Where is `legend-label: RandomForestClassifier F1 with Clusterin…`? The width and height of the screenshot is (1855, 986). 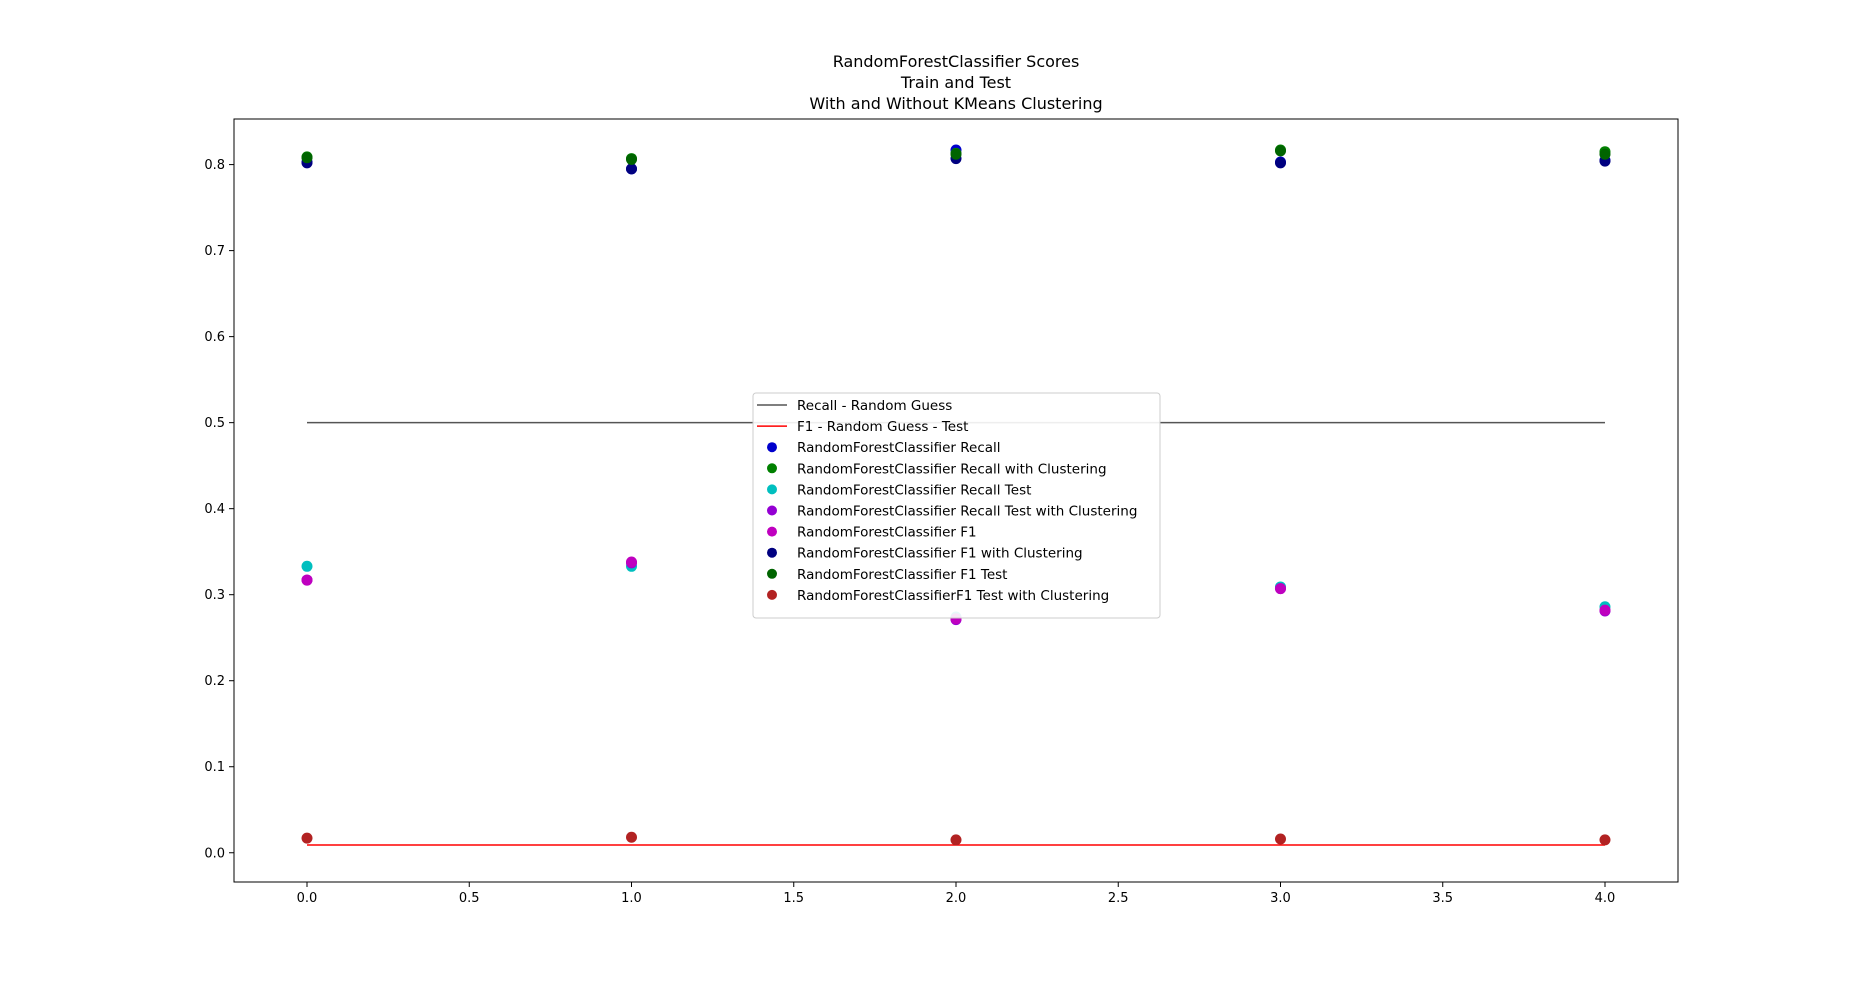
legend-label: RandomForestClassifier F1 with Clusterin… is located at coordinates (940, 554).